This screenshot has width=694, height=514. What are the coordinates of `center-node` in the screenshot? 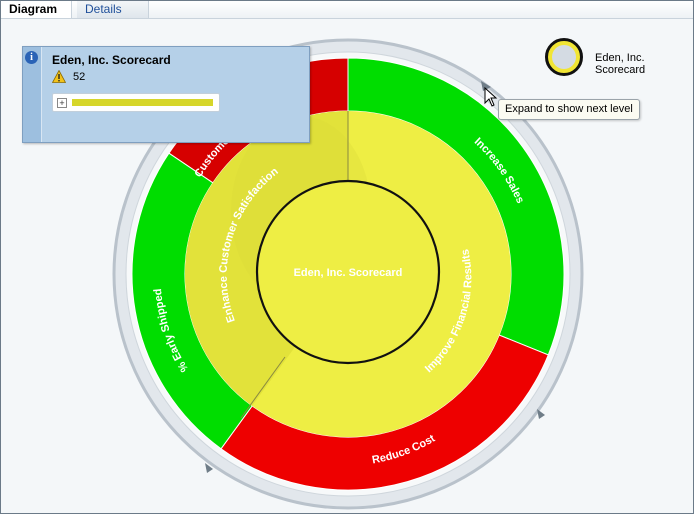 It's located at (348, 272).